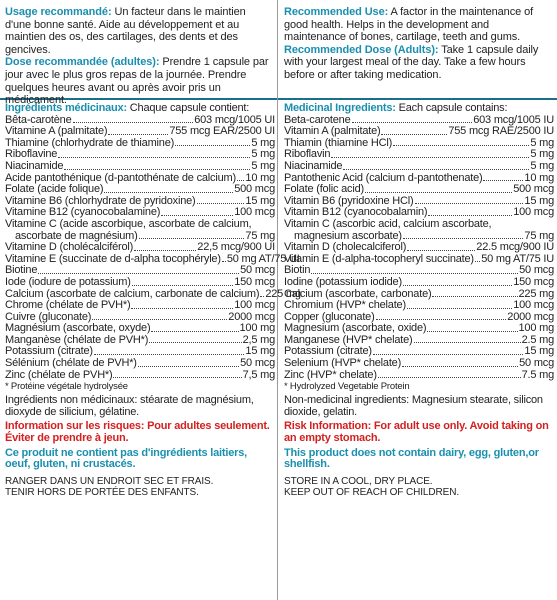  Describe the element at coordinates (358, 481) in the screenshot. I see `storage-line-1-en: STORE IN A COOL, DRY PLACE.` at that location.